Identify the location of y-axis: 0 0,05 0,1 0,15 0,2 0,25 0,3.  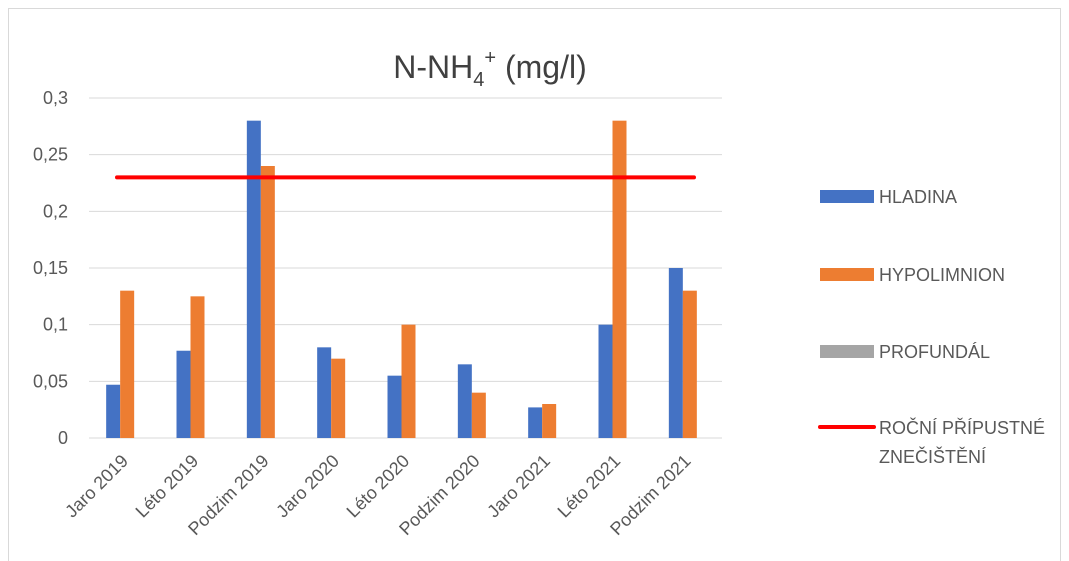
(50, 268).